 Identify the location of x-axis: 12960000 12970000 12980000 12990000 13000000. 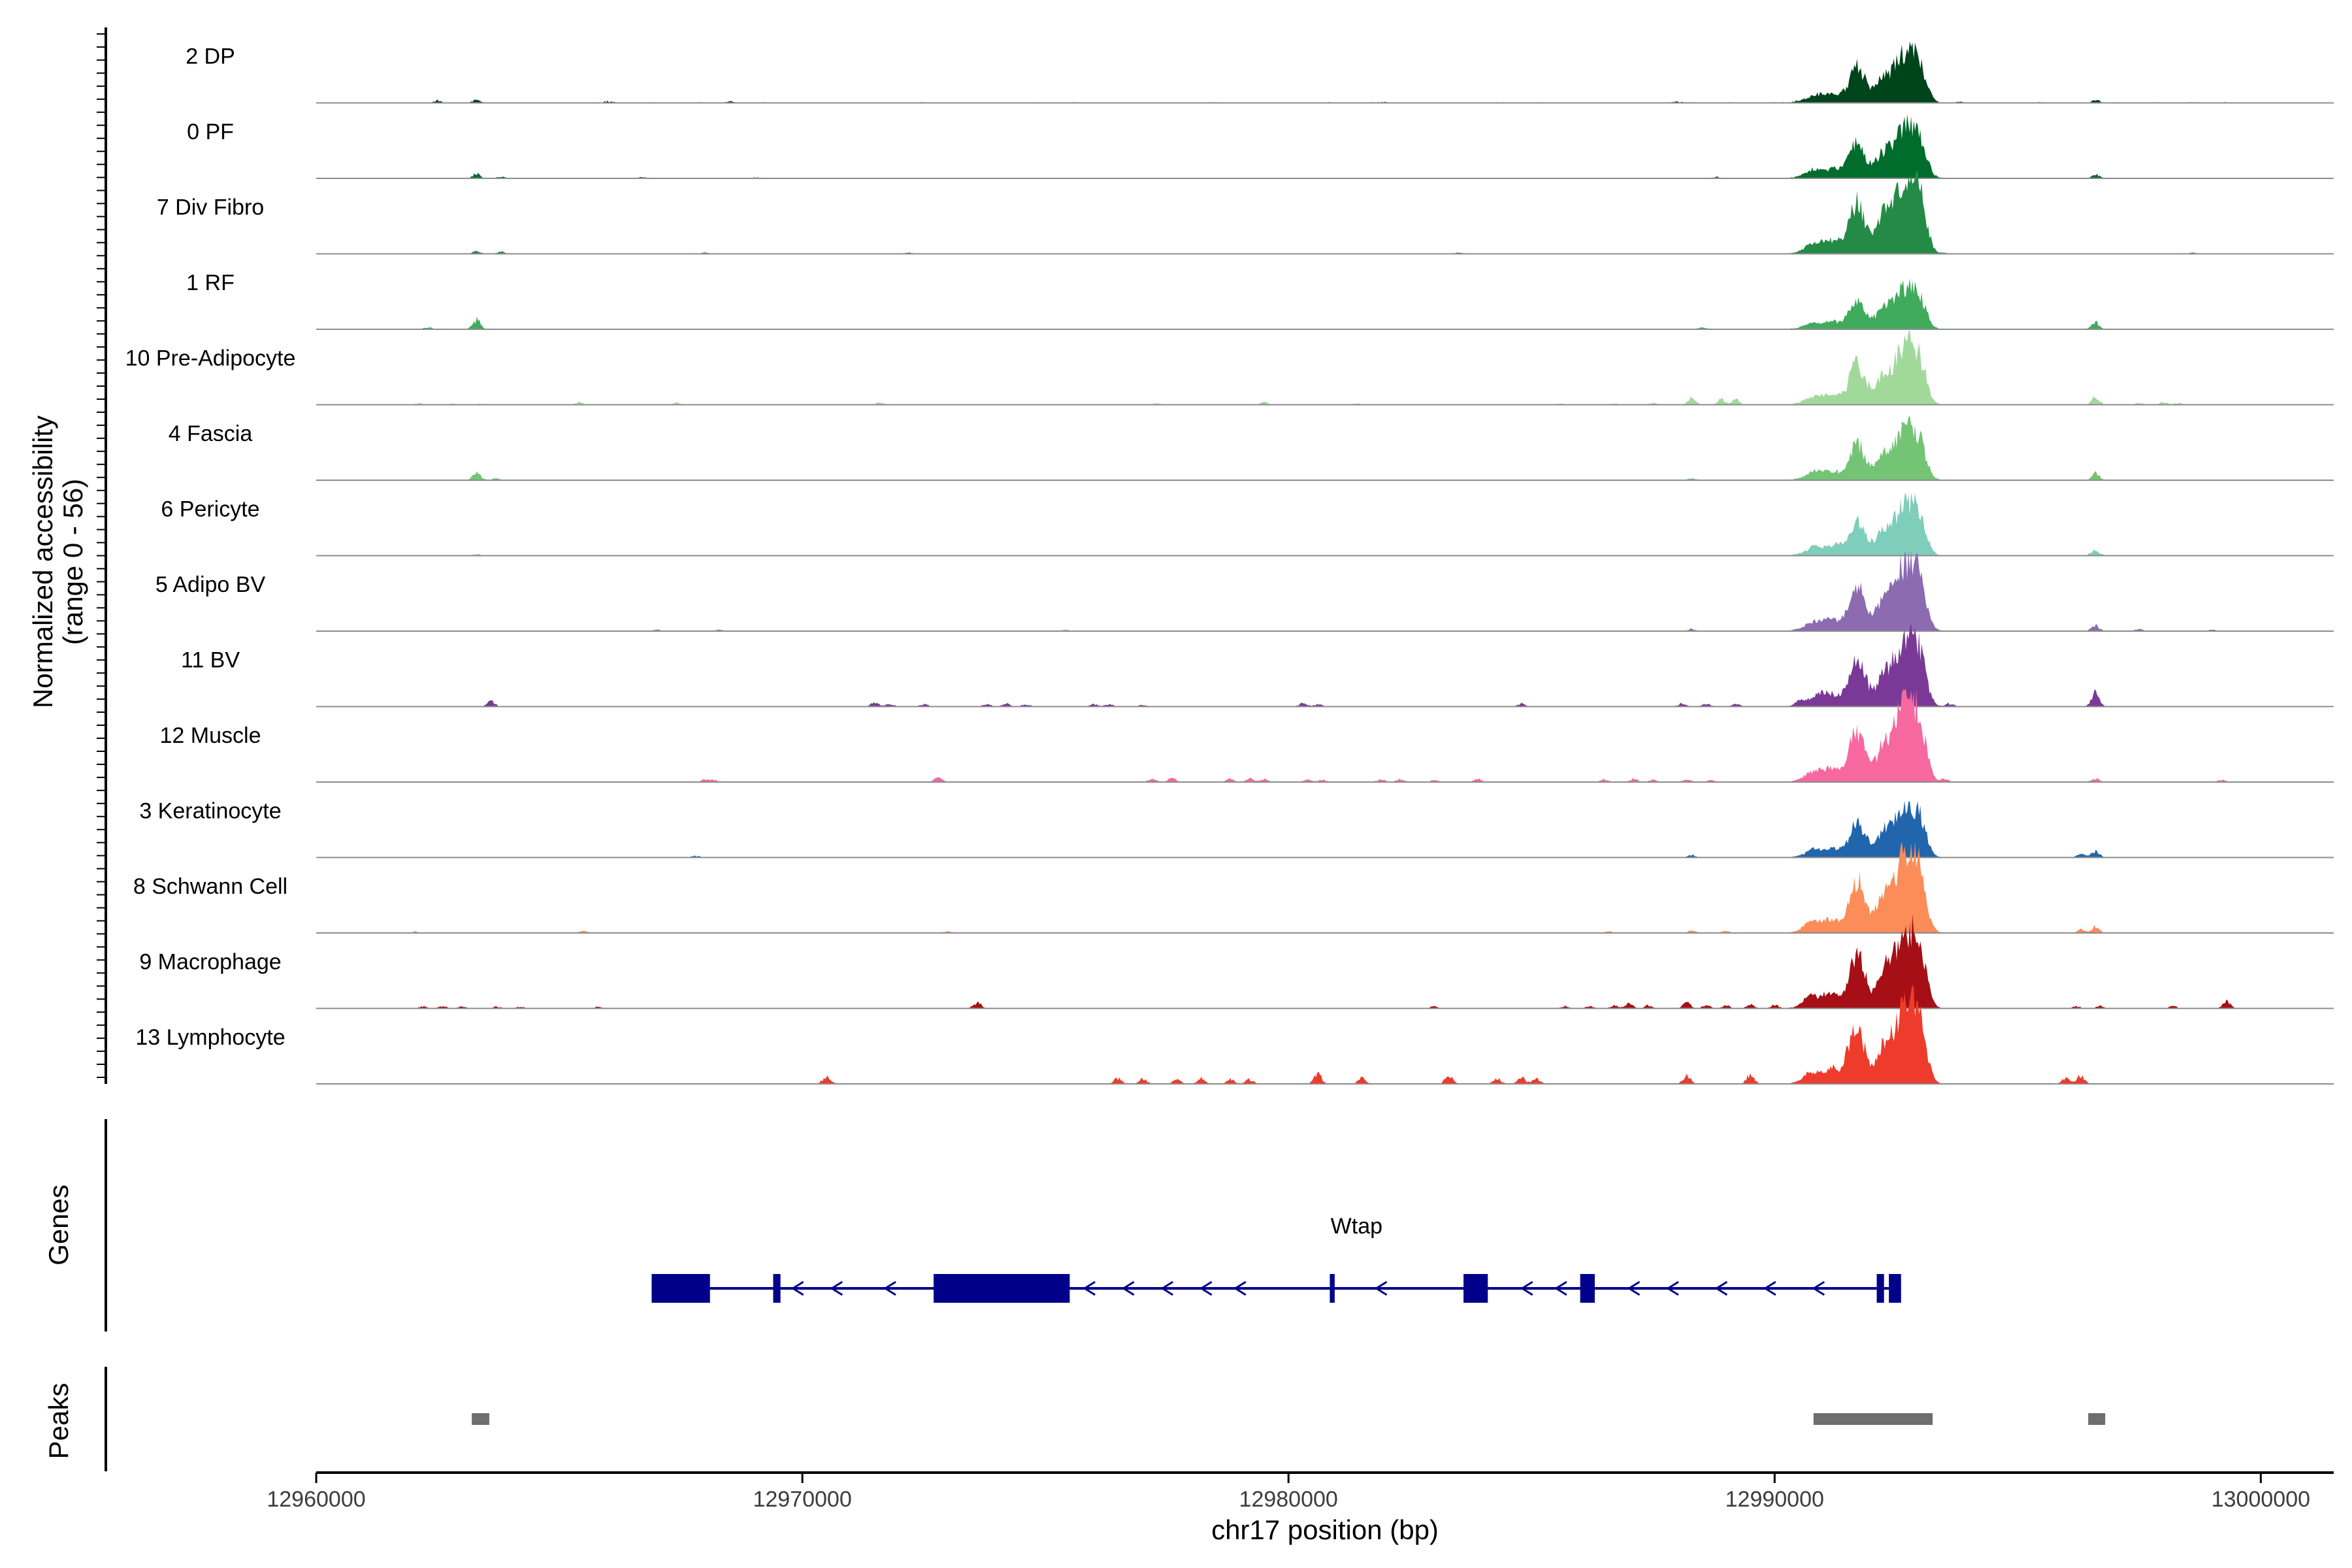
(1300, 1491).